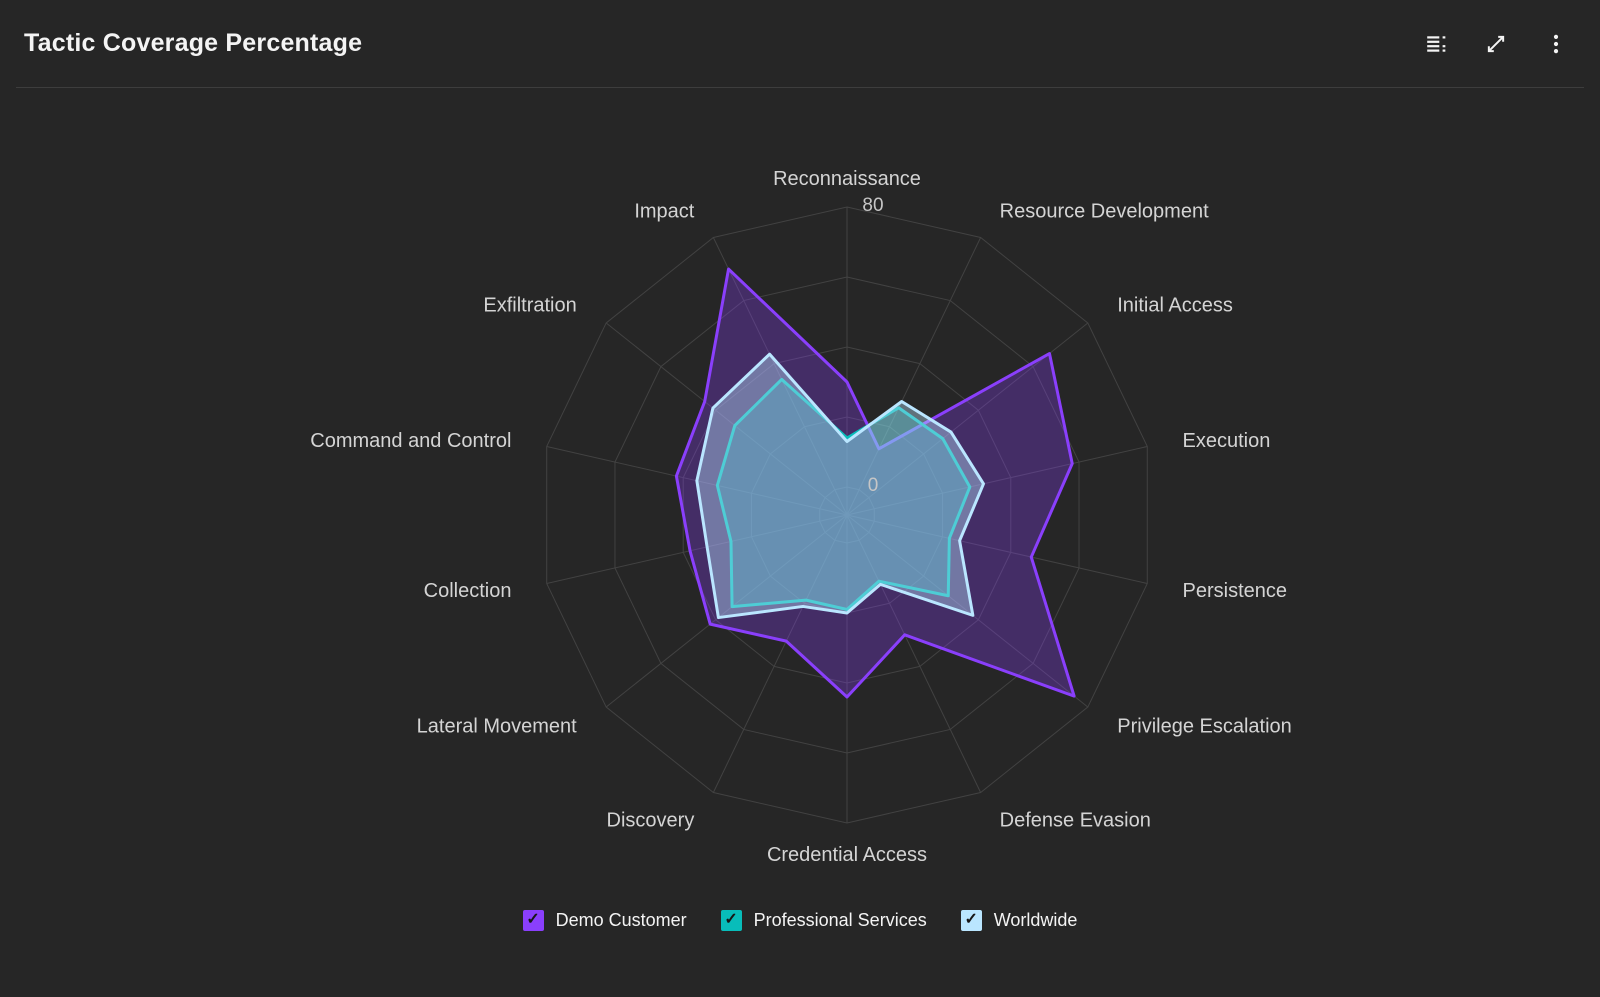 Image resolution: width=1600 pixels, height=997 pixels. I want to click on series-polygon-worldwide, so click(840, 486).